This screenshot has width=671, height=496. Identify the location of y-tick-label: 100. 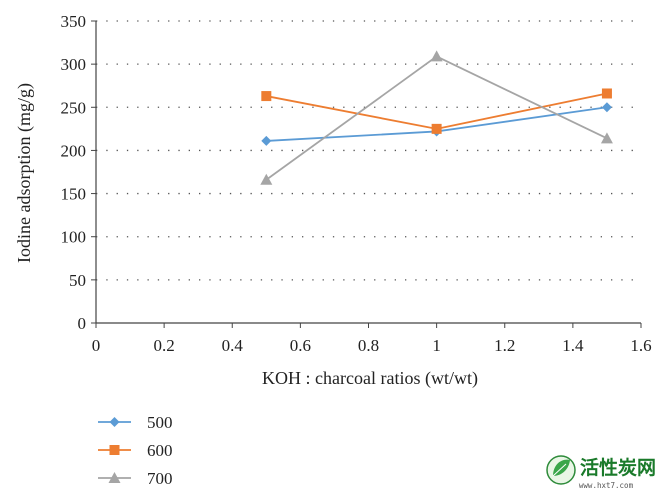
(74, 237).